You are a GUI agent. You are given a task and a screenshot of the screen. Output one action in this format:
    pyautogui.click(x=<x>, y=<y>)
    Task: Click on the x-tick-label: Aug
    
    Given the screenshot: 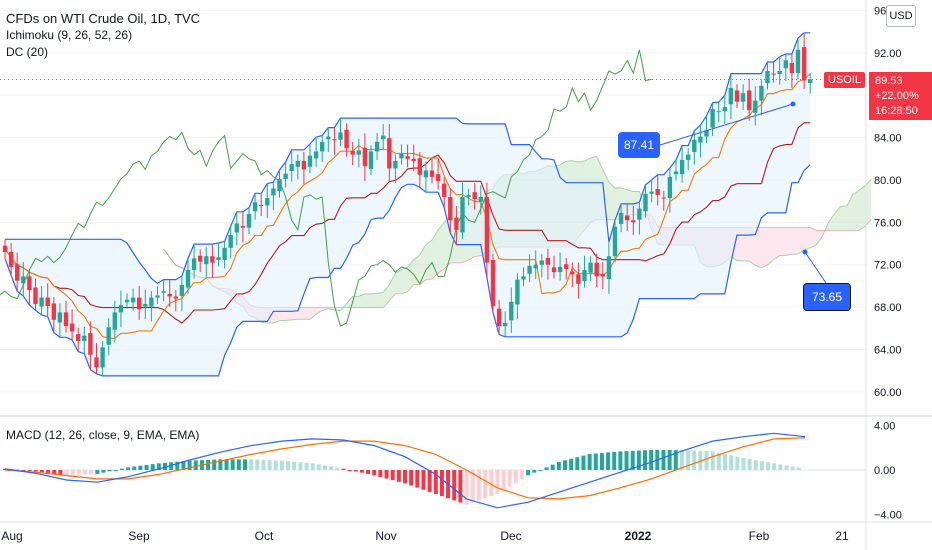 What is the action you would take?
    pyautogui.click(x=11, y=536)
    